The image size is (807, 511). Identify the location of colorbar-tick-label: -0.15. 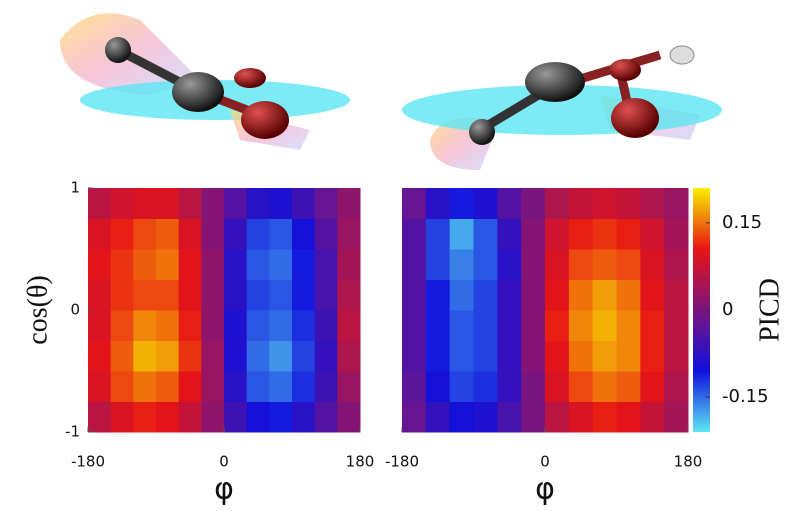
(745, 396).